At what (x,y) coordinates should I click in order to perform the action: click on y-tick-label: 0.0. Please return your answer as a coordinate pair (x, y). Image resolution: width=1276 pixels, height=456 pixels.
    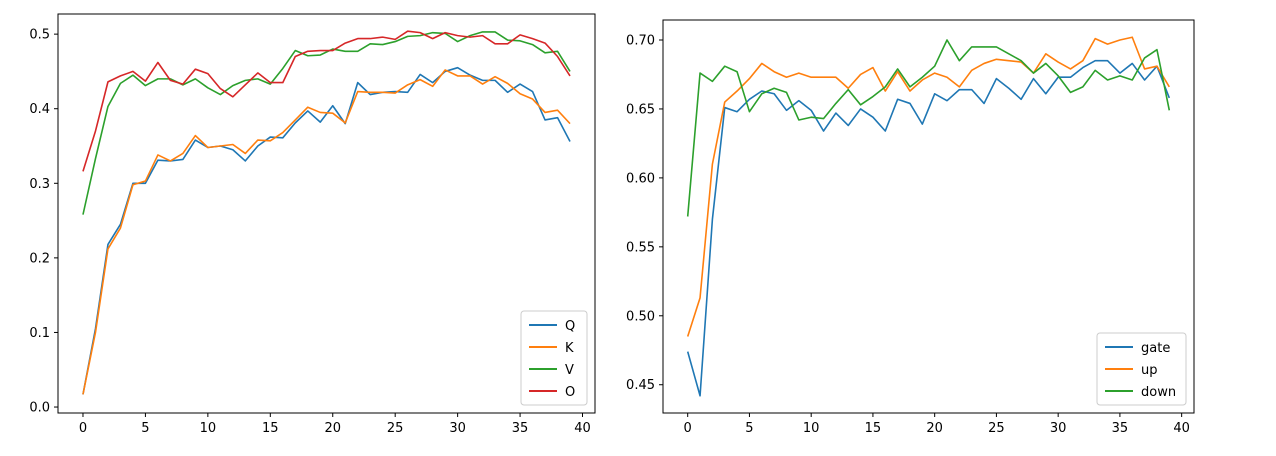
    Looking at the image, I should click on (39, 408).